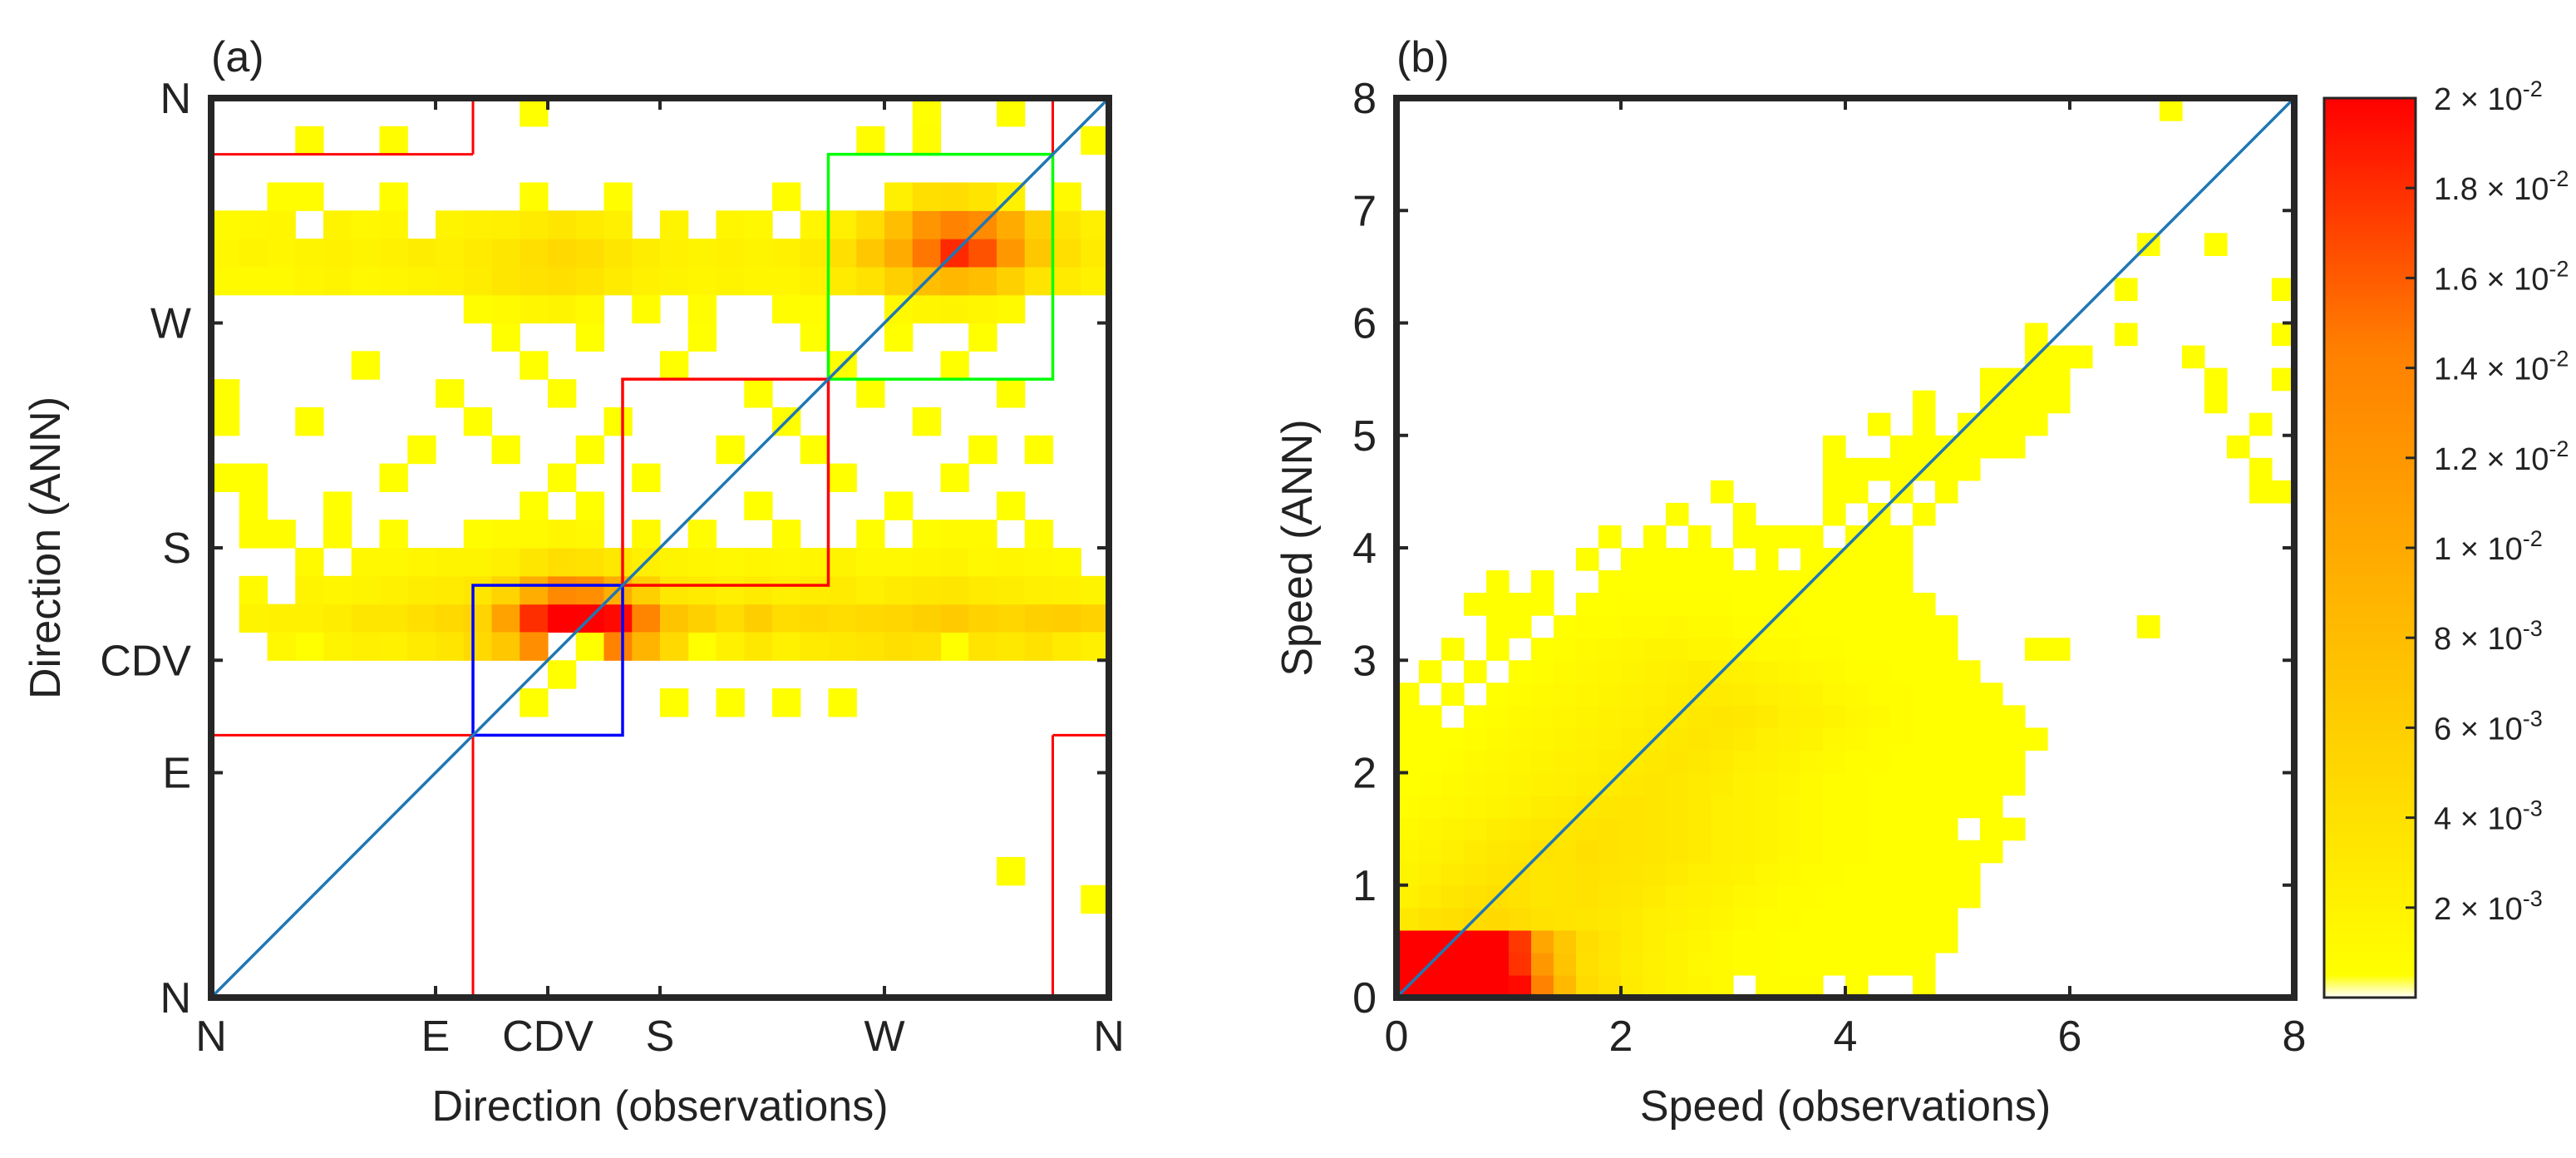  I want to click on x-tick-label: 2, so click(1621, 1037).